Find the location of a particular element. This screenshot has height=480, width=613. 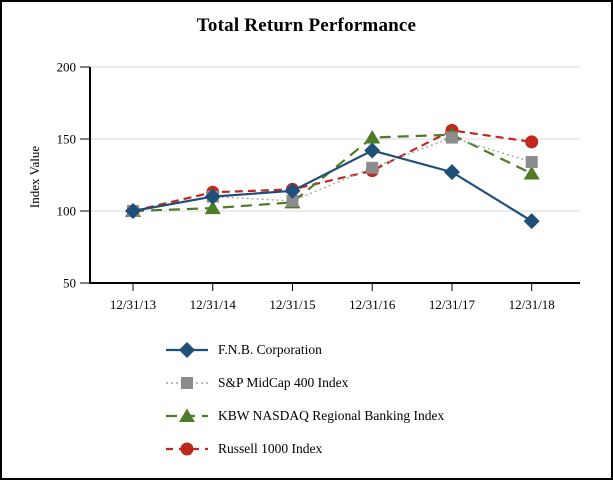

legend-label: KBW NASDAQ Regional Banking Index is located at coordinates (331, 415).